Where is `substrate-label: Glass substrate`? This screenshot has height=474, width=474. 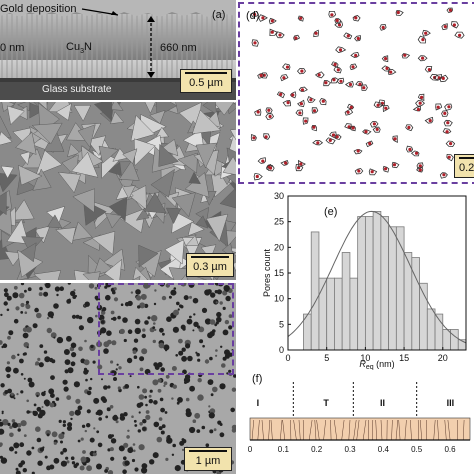 substrate-label: Glass substrate is located at coordinates (77, 89).